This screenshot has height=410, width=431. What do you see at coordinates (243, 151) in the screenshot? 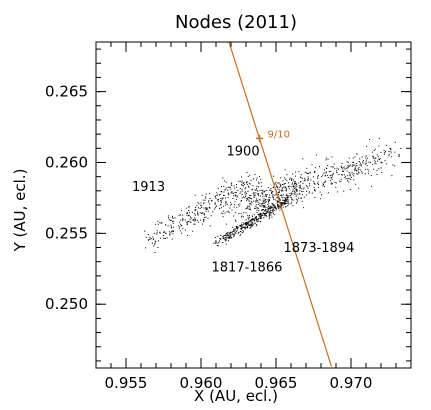
I see `cluster-label: 1900` at bounding box center [243, 151].